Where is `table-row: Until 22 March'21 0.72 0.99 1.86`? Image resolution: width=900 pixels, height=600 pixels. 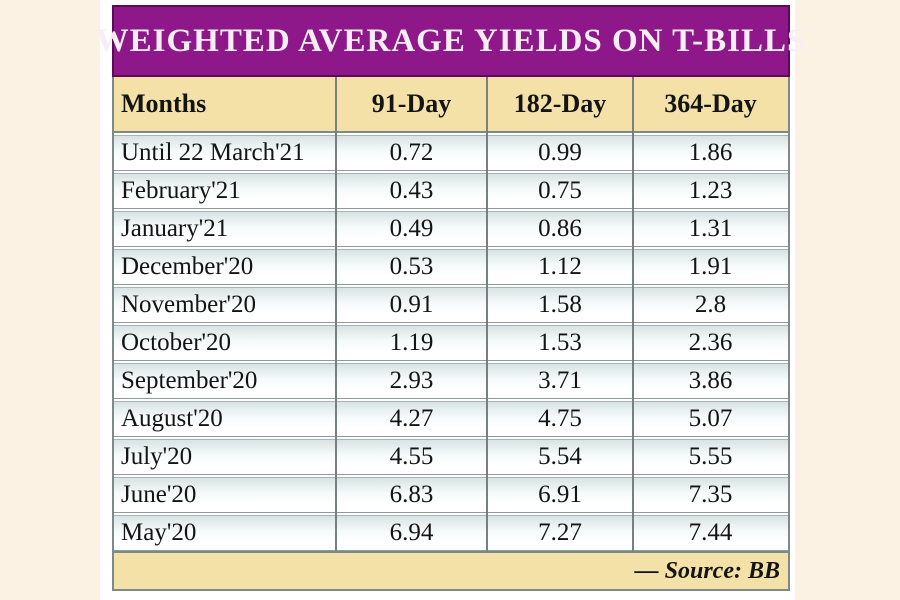 table-row: Until 22 March'21 0.72 0.99 1.86 is located at coordinates (451, 153).